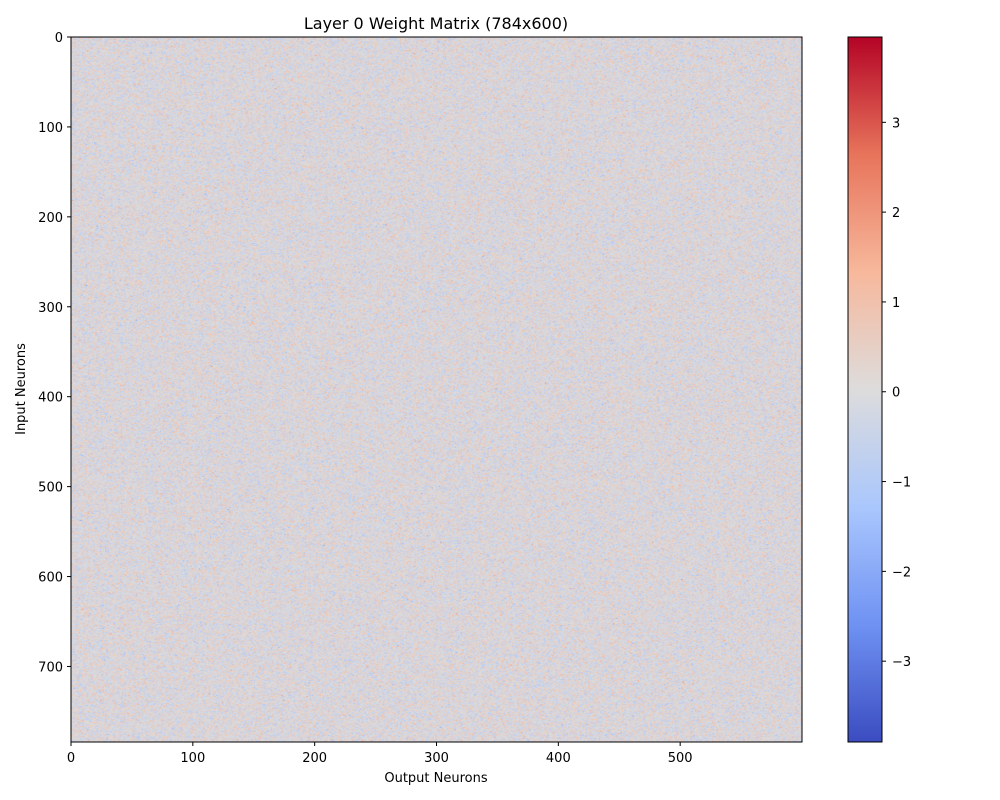  I want to click on x-tick-label: 200, so click(314, 758).